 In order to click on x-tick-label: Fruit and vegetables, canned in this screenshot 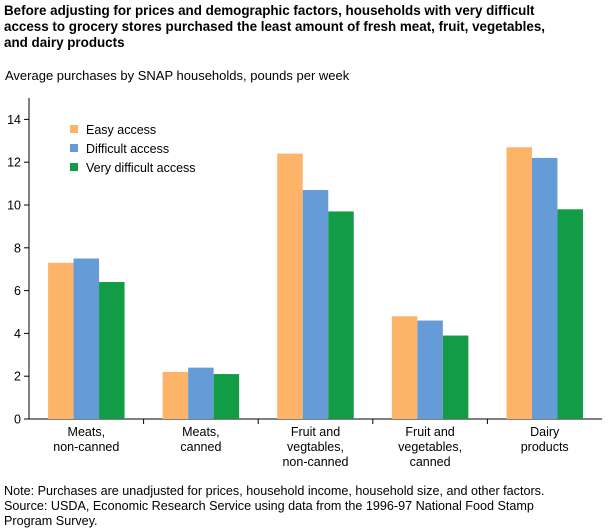, I will do `click(430, 447)`.